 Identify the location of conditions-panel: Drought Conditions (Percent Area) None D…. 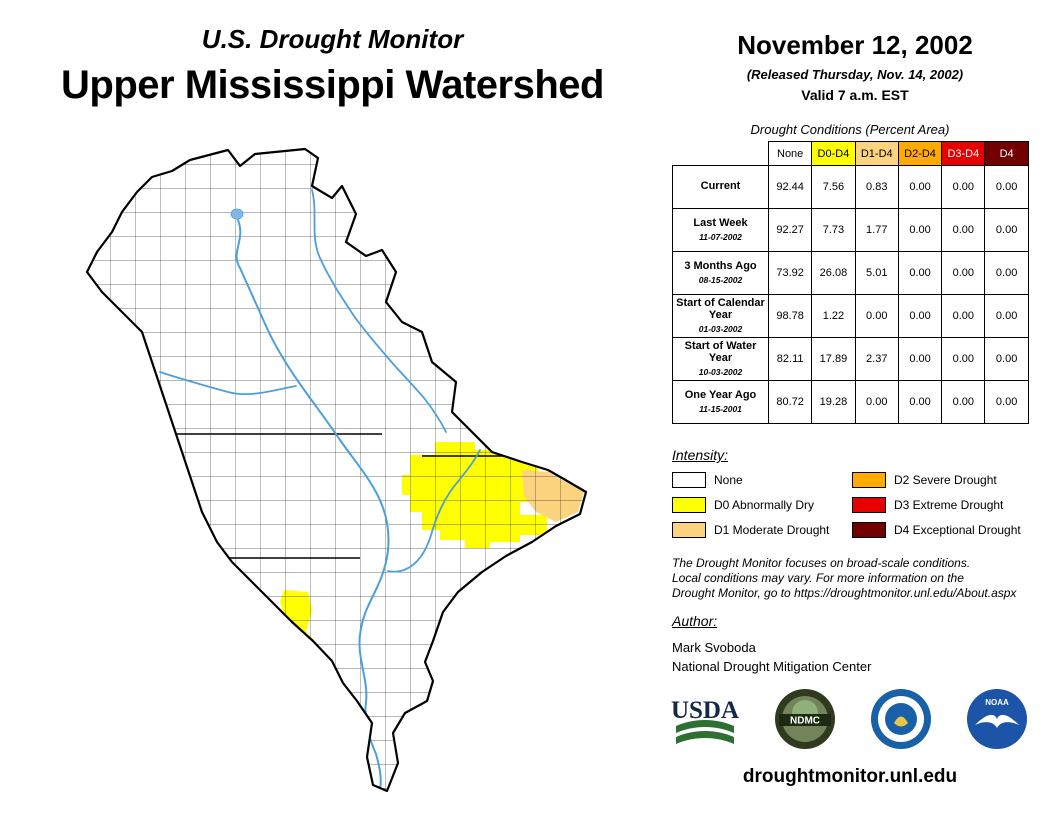
(850, 273).